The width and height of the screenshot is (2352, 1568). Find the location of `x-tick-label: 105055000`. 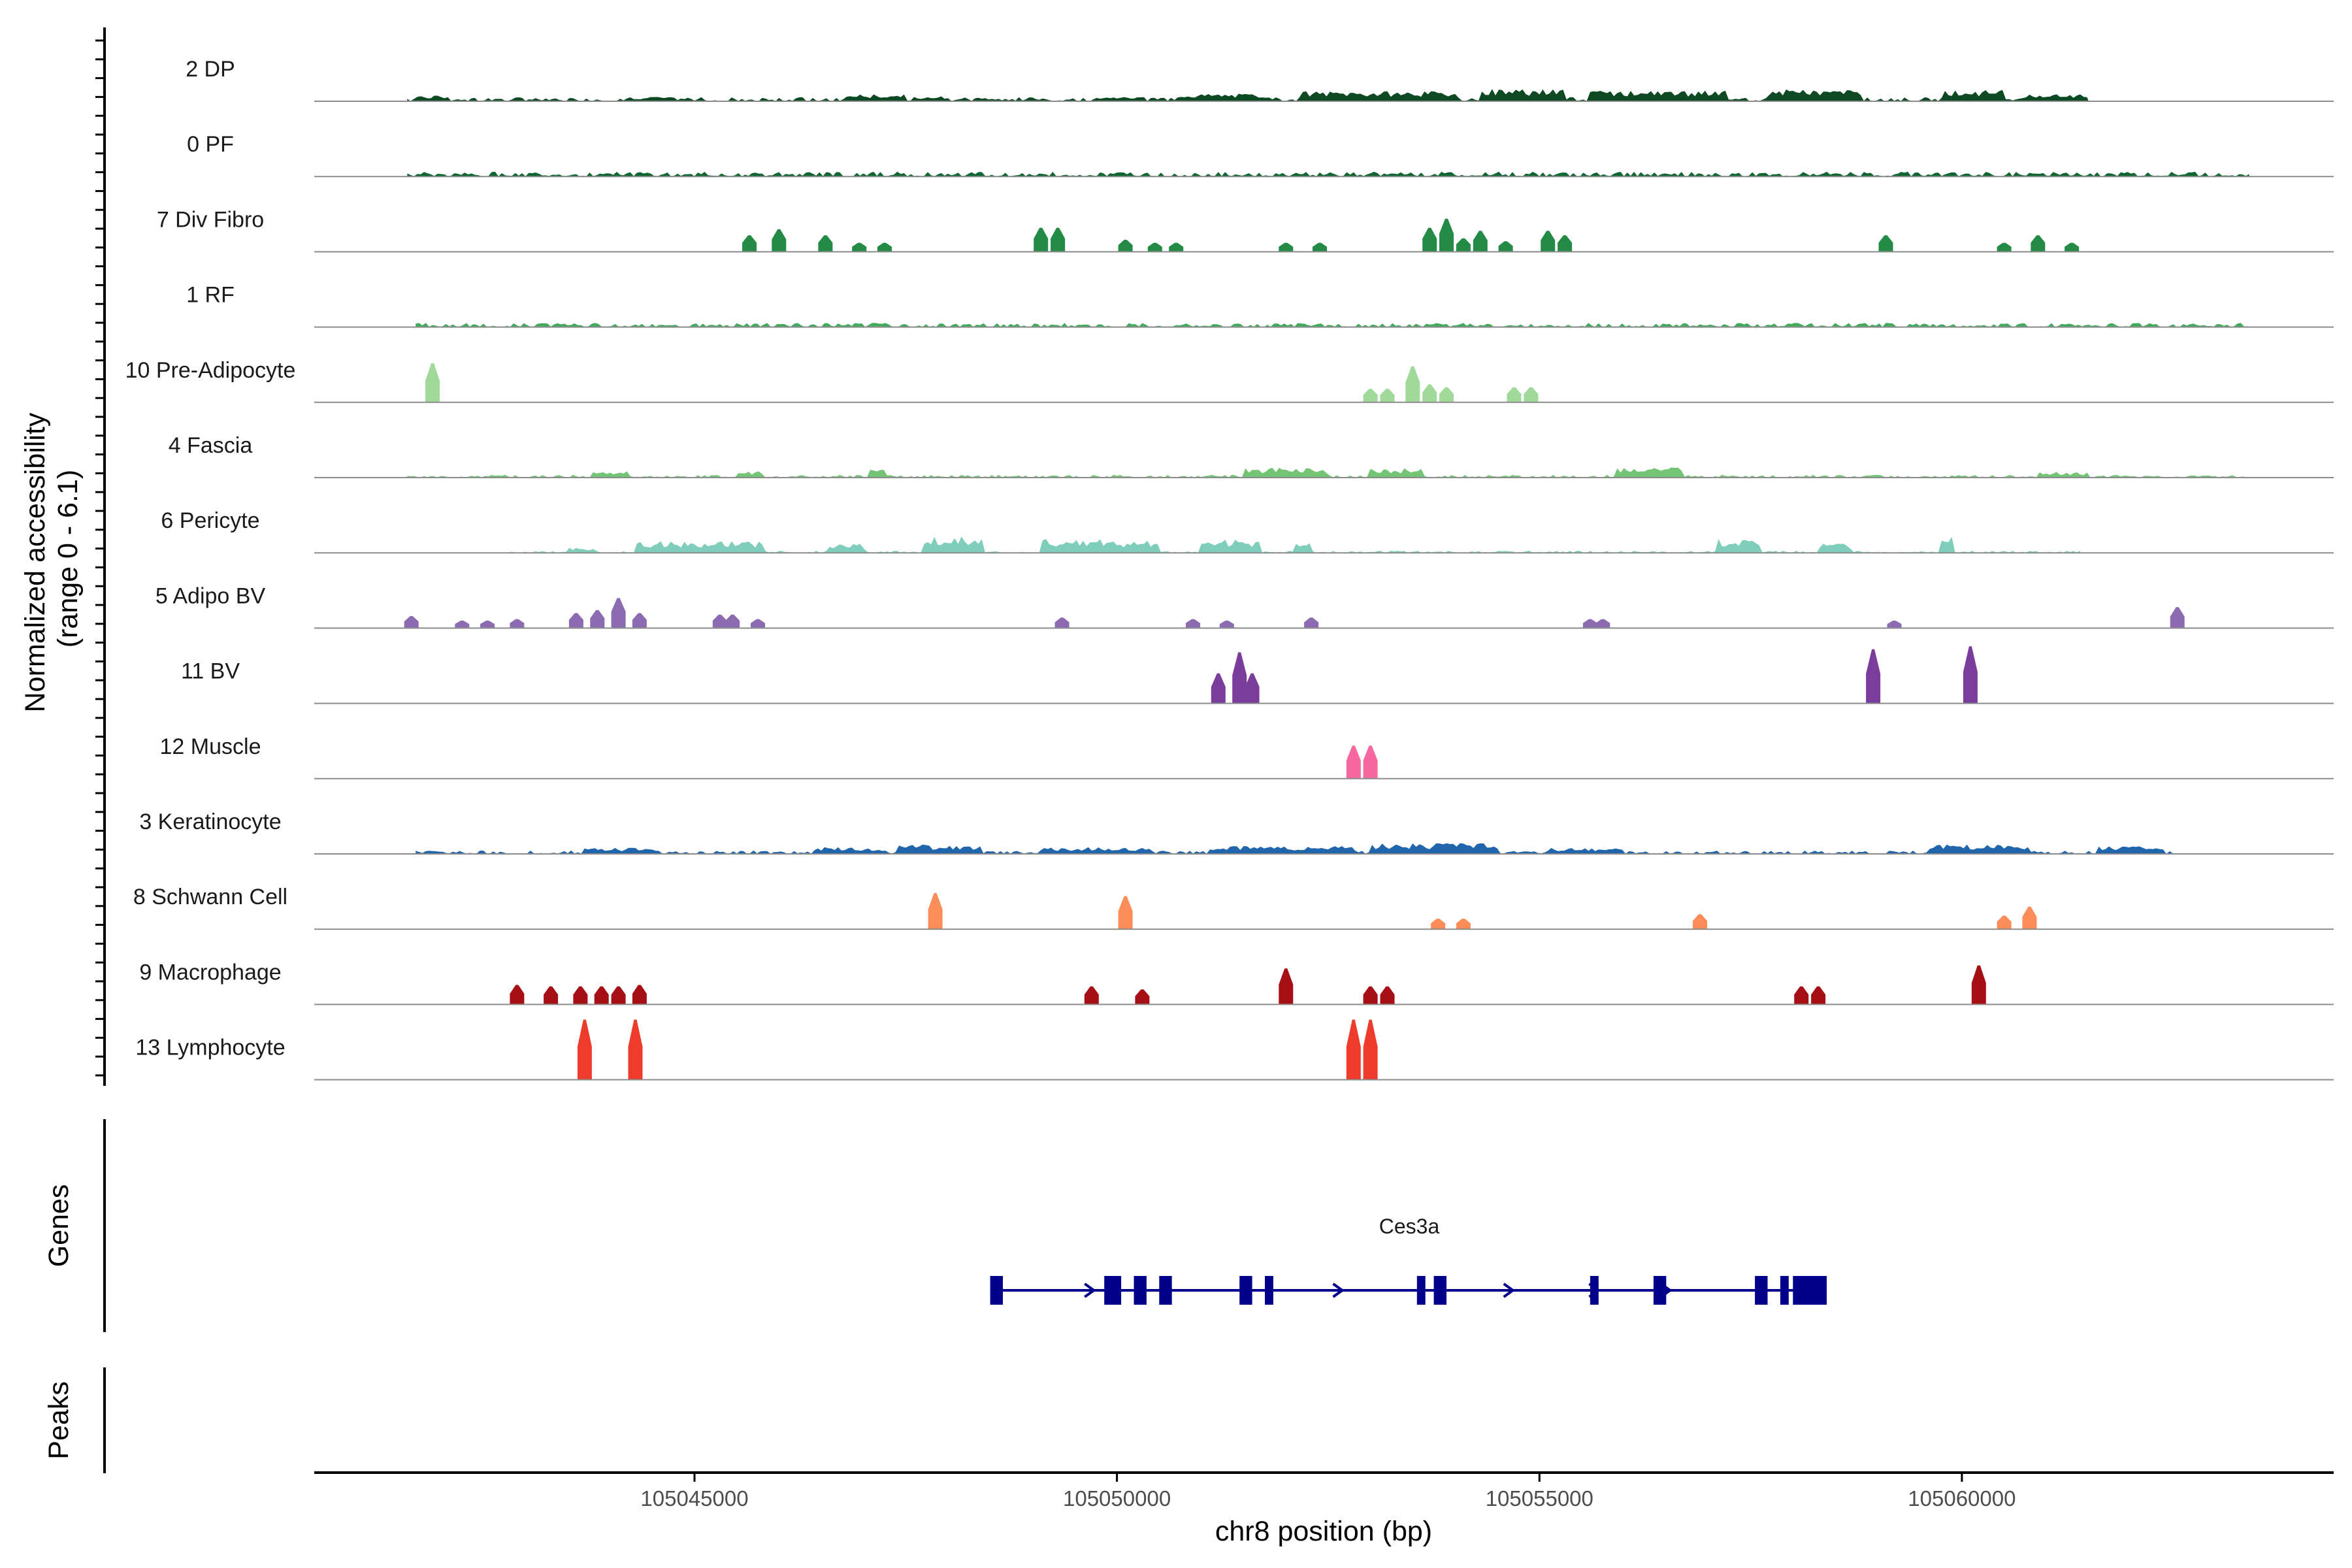

x-tick-label: 105055000 is located at coordinates (1539, 1498).